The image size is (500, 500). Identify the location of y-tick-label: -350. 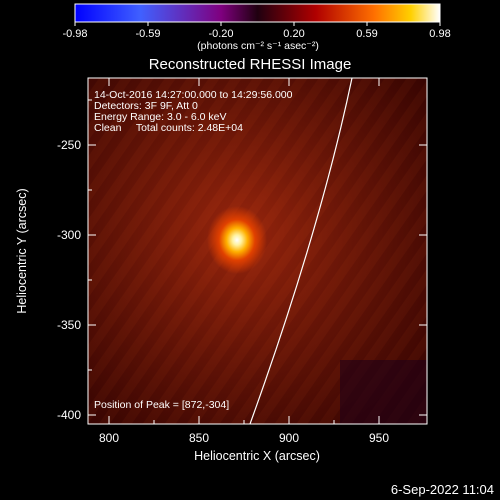
(69, 325).